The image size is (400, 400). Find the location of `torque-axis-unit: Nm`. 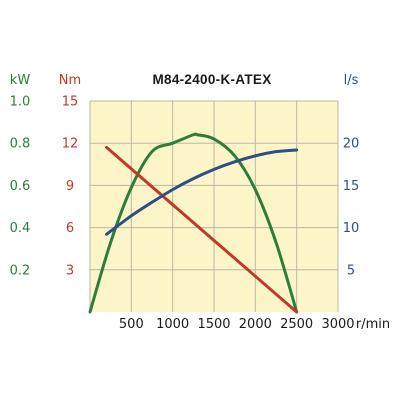

torque-axis-unit: Nm is located at coordinates (70, 80).